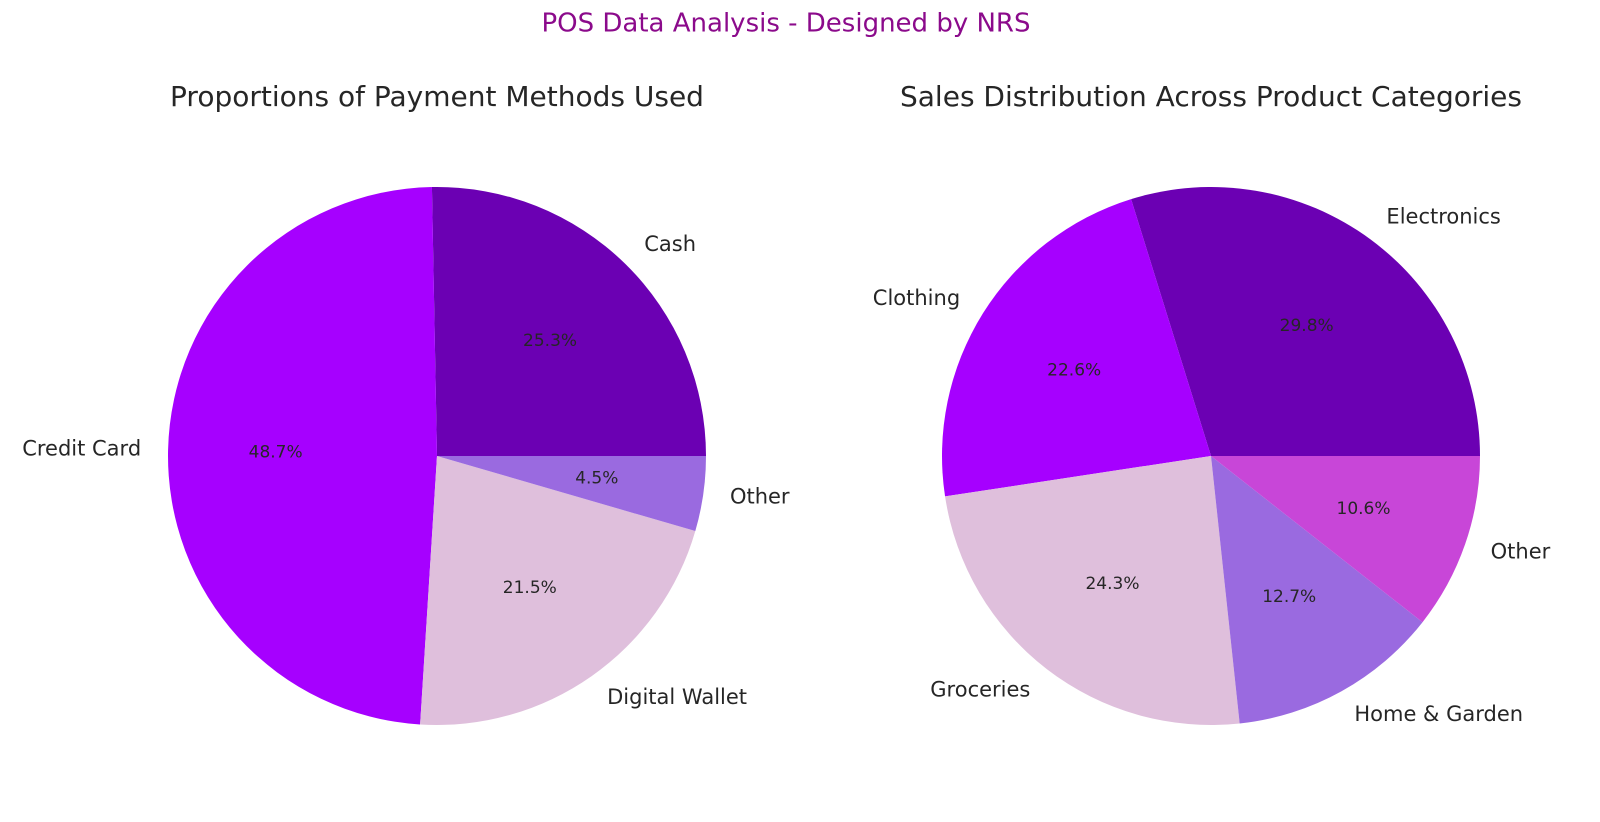  I want to click on percent-label: 4.5%, so click(596, 479).